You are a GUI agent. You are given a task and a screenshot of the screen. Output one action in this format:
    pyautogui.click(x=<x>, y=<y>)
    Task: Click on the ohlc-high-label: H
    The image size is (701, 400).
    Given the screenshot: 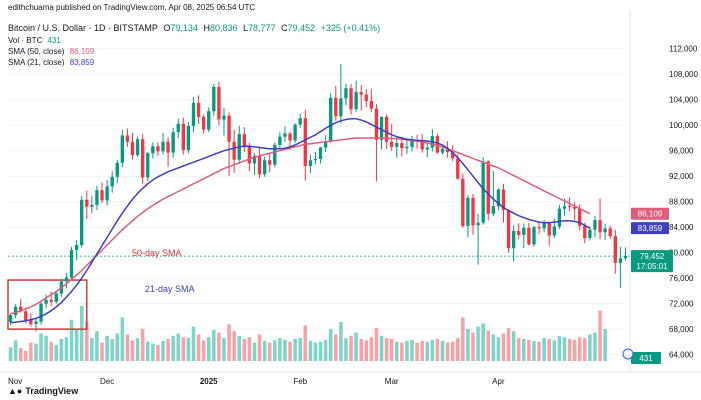 What is the action you would take?
    pyautogui.click(x=206, y=28)
    